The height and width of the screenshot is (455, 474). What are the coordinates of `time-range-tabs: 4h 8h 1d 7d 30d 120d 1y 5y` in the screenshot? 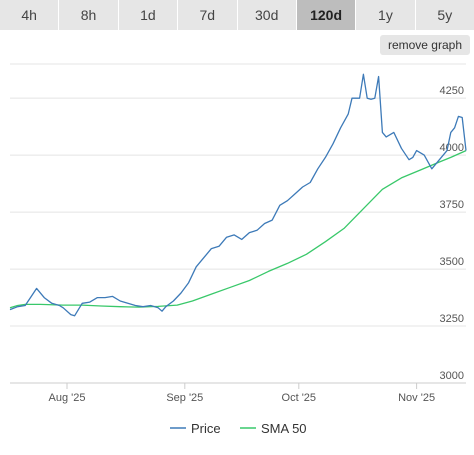 It's located at (237, 15).